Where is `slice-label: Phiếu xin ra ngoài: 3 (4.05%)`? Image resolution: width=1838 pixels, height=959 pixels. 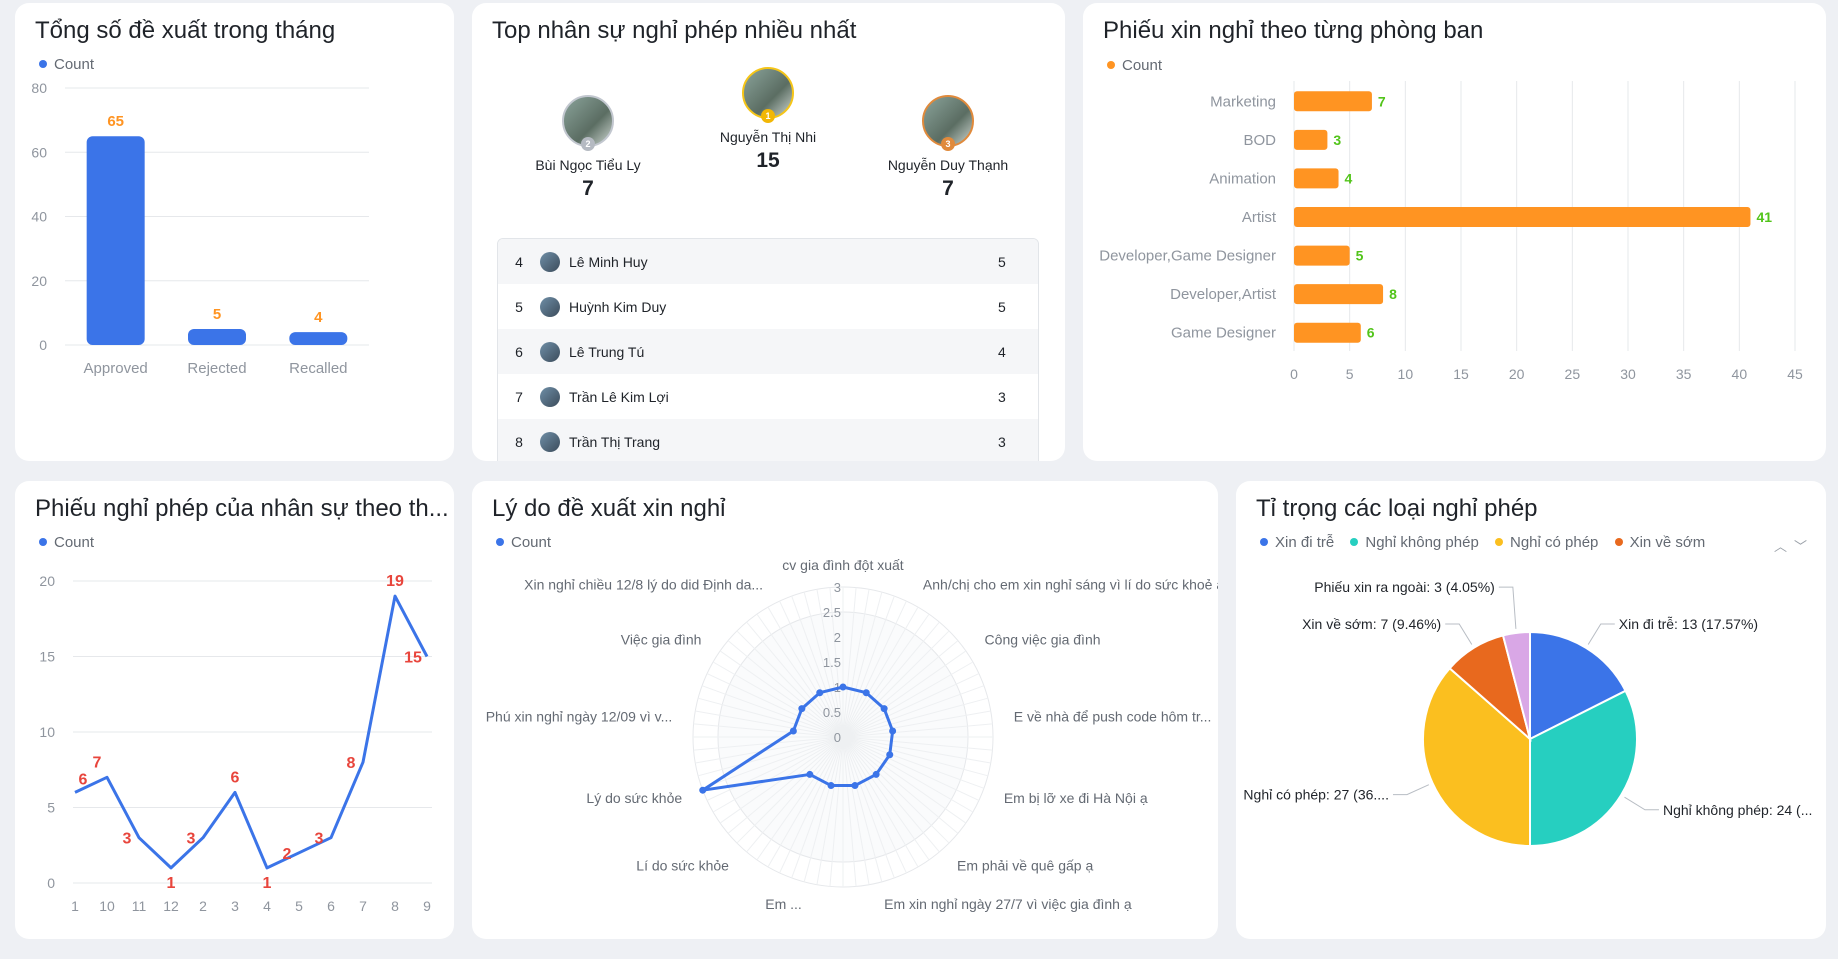
slice-label: Phiếu xin ra ngoài: 3 (4.05%) is located at coordinates (1404, 587).